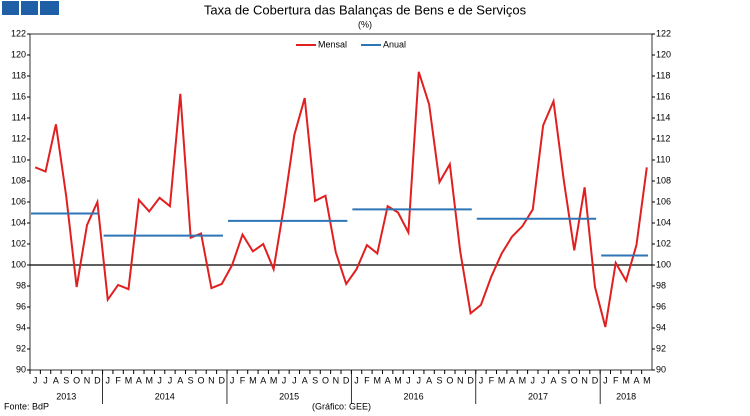  What do you see at coordinates (663, 264) in the screenshot?
I see `y2-tick-label: 100` at bounding box center [663, 264].